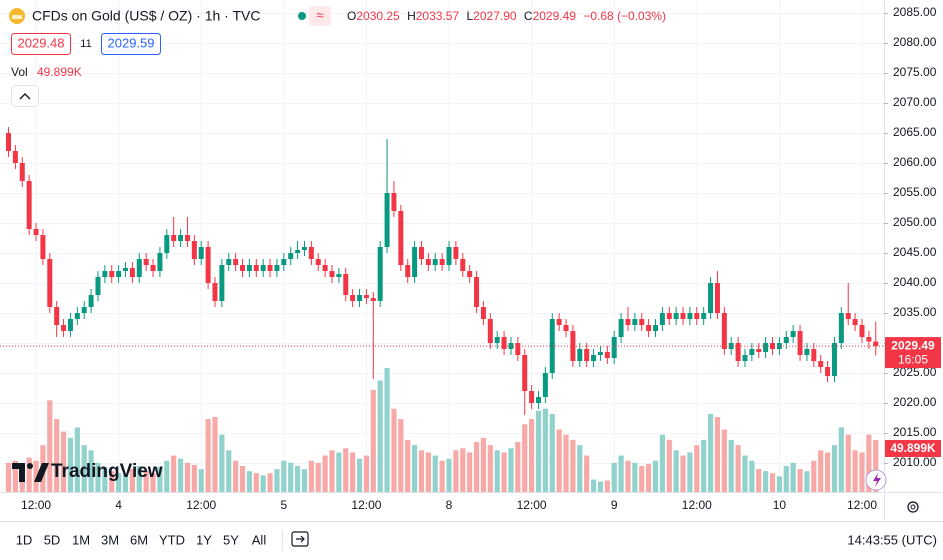  I want to click on range-button: 6M, so click(139, 539).